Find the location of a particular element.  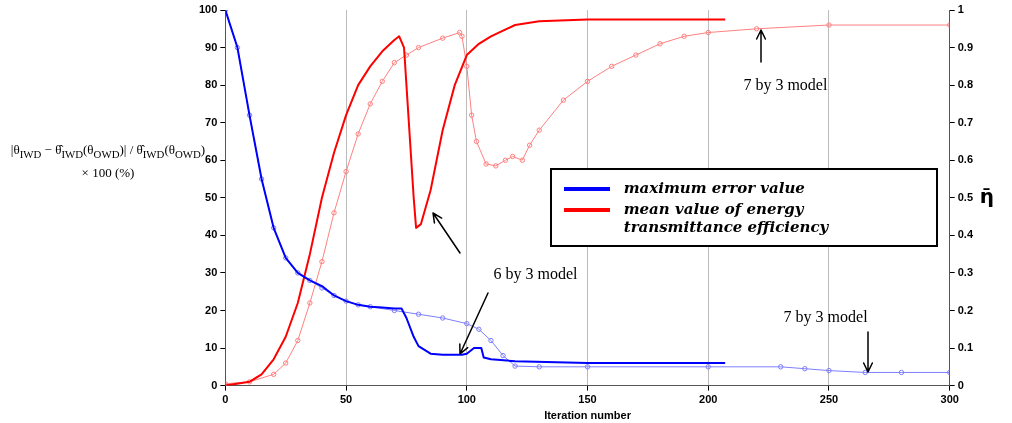

x-tick-label: 50 is located at coordinates (346, 399).